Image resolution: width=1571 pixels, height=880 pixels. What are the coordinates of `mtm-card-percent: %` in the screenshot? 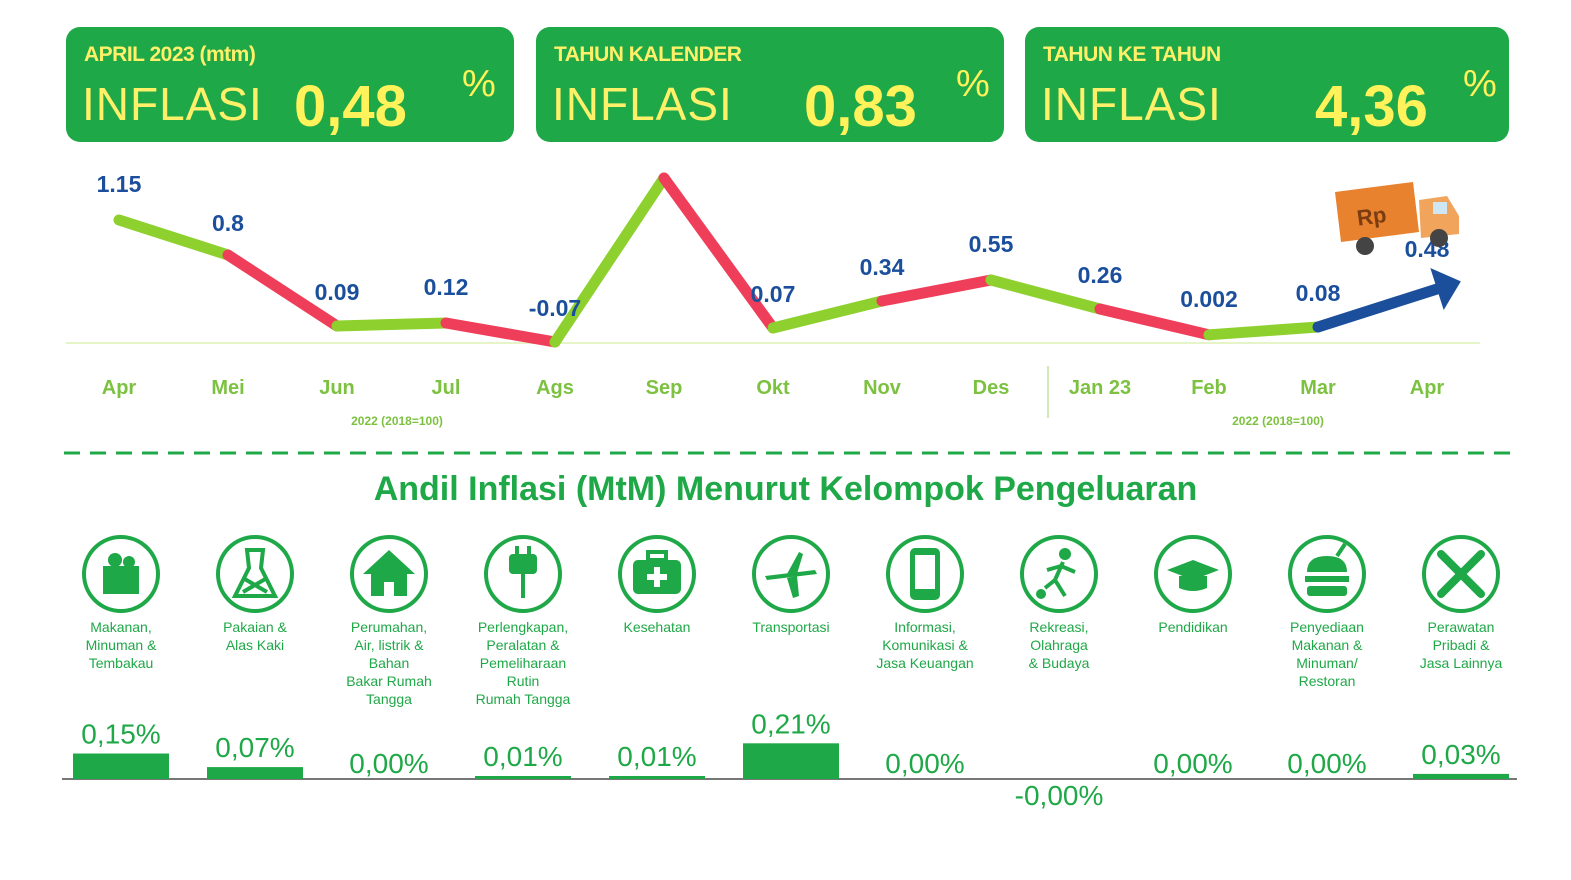 It's located at (479, 84).